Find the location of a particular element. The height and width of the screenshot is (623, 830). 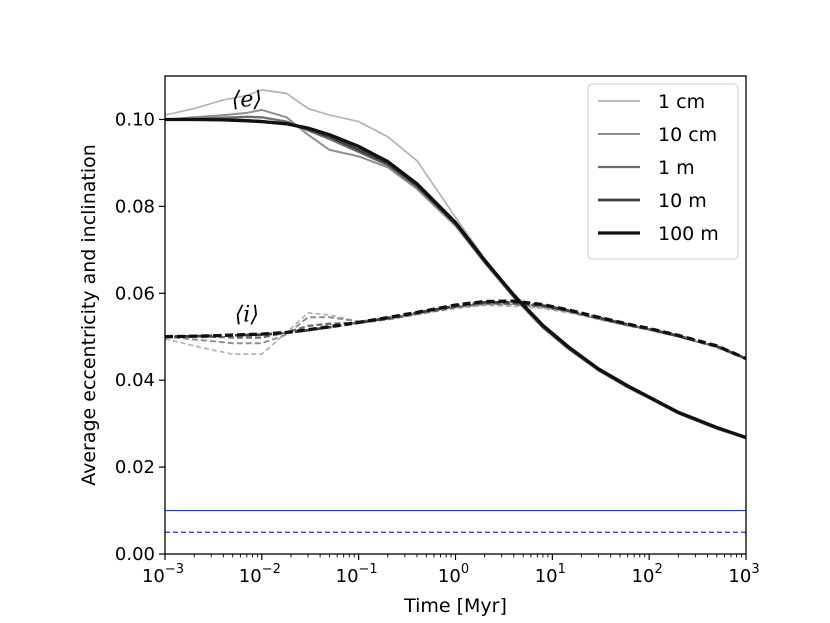

y-ticks: 0.00 0.02 0.04 0.06 0.08 0.10 is located at coordinates (140, 337).